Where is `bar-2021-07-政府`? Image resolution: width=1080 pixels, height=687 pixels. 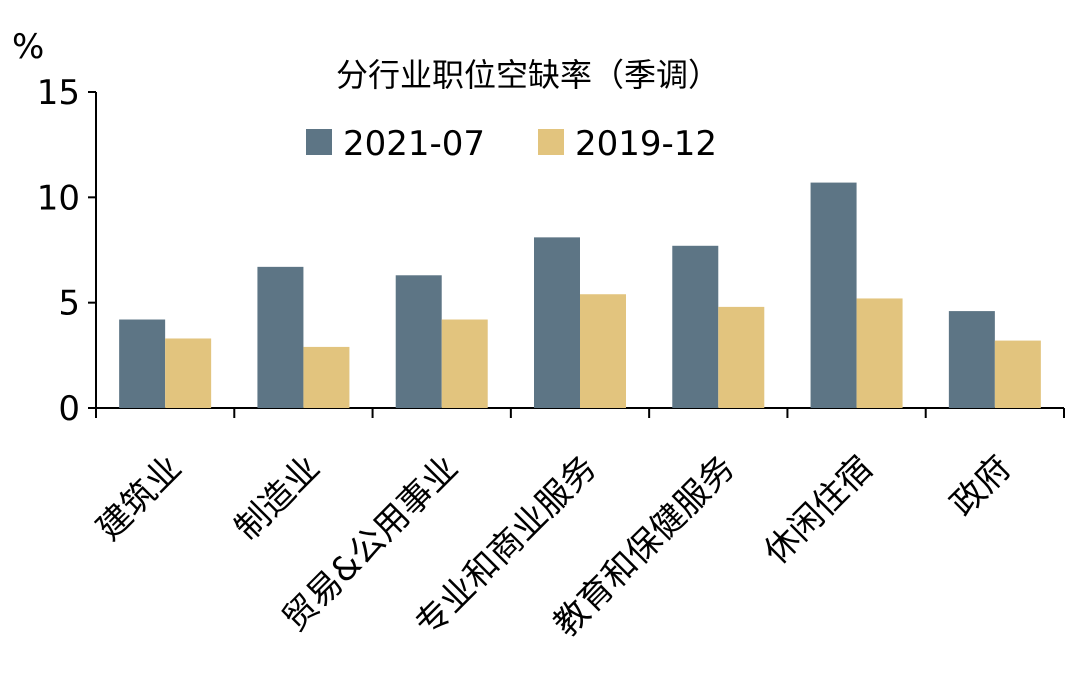 bar-2021-07-政府 is located at coordinates (971, 359).